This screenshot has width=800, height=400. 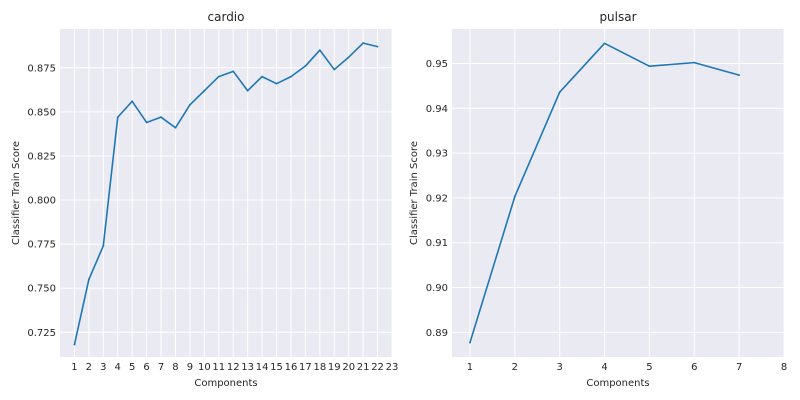 What do you see at coordinates (291, 367) in the screenshot?
I see `x-tick-label: 16` at bounding box center [291, 367].